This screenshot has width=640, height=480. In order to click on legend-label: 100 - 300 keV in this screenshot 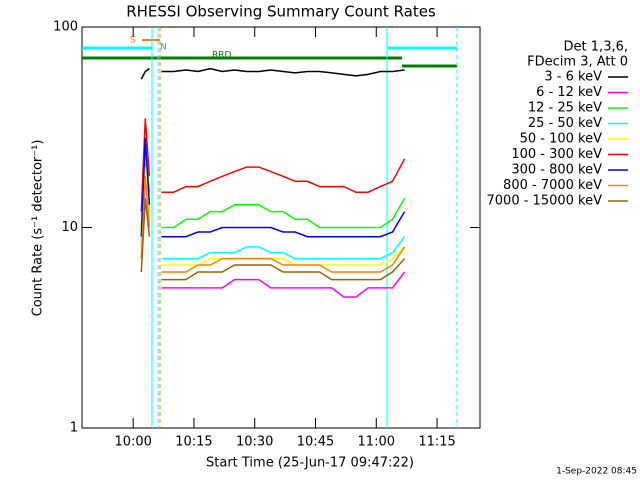, I will do `click(556, 154)`.